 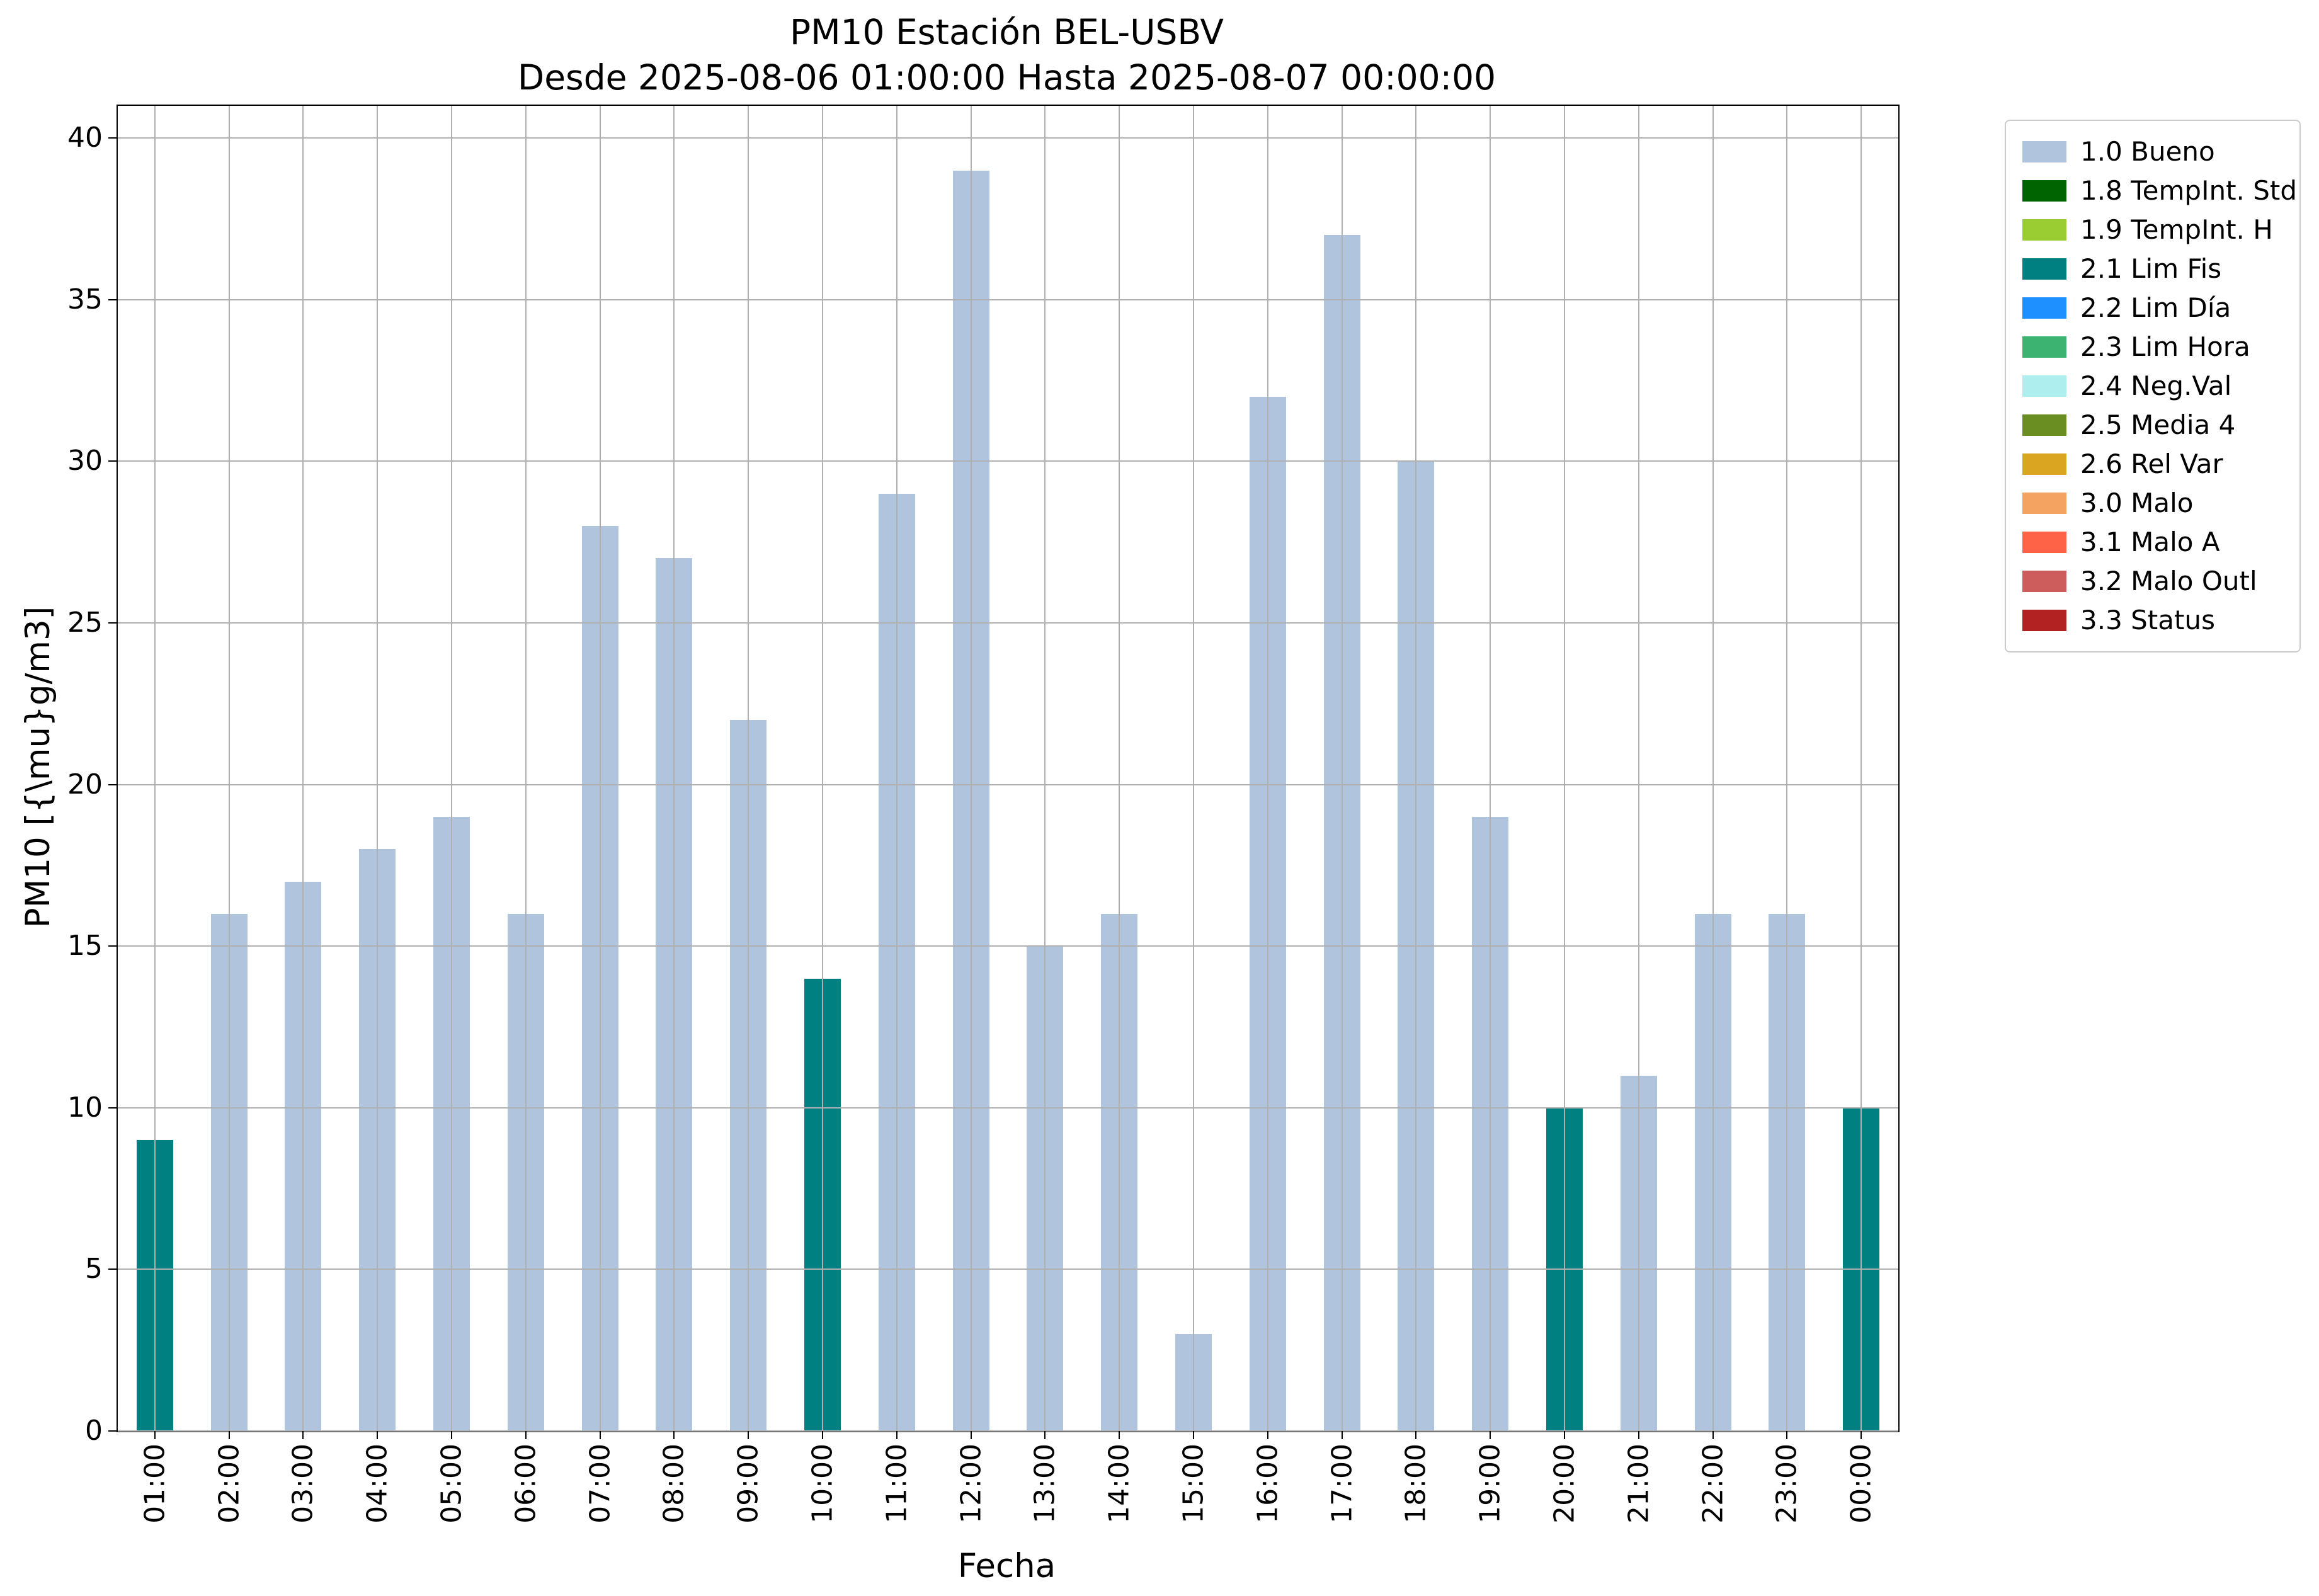 What do you see at coordinates (451, 1484) in the screenshot?
I see `x-tick-label: 05:00` at bounding box center [451, 1484].